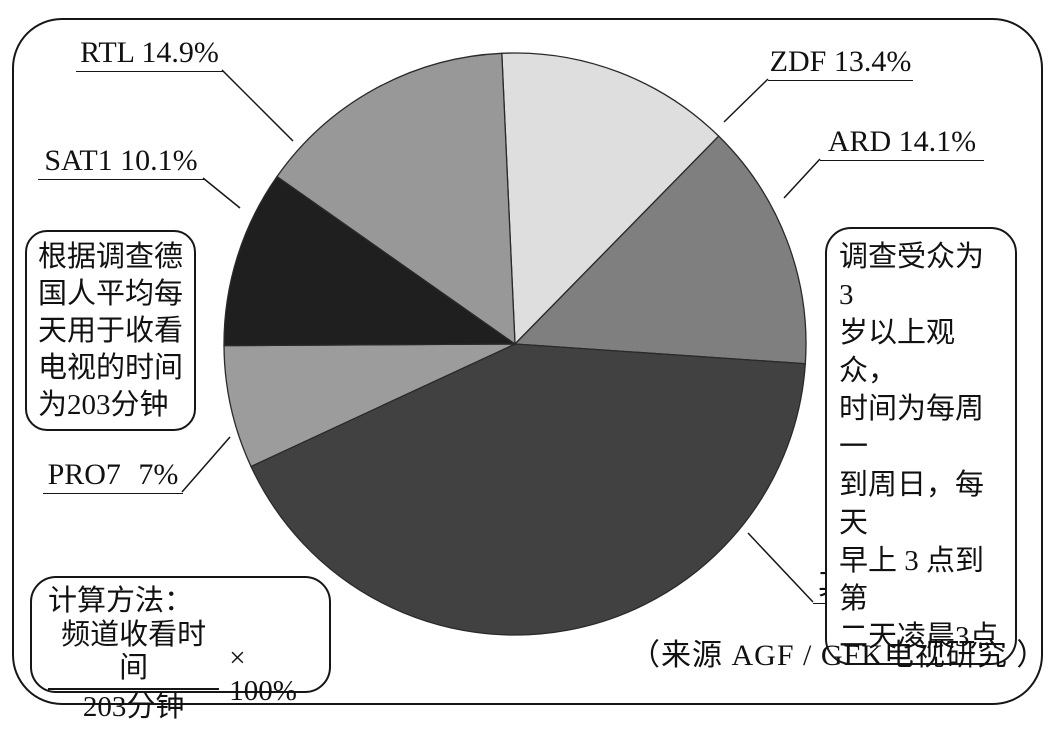 This screenshot has height=730, width=1057. What do you see at coordinates (610, 199) in the screenshot?
I see `pie-slice-zdf` at bounding box center [610, 199].